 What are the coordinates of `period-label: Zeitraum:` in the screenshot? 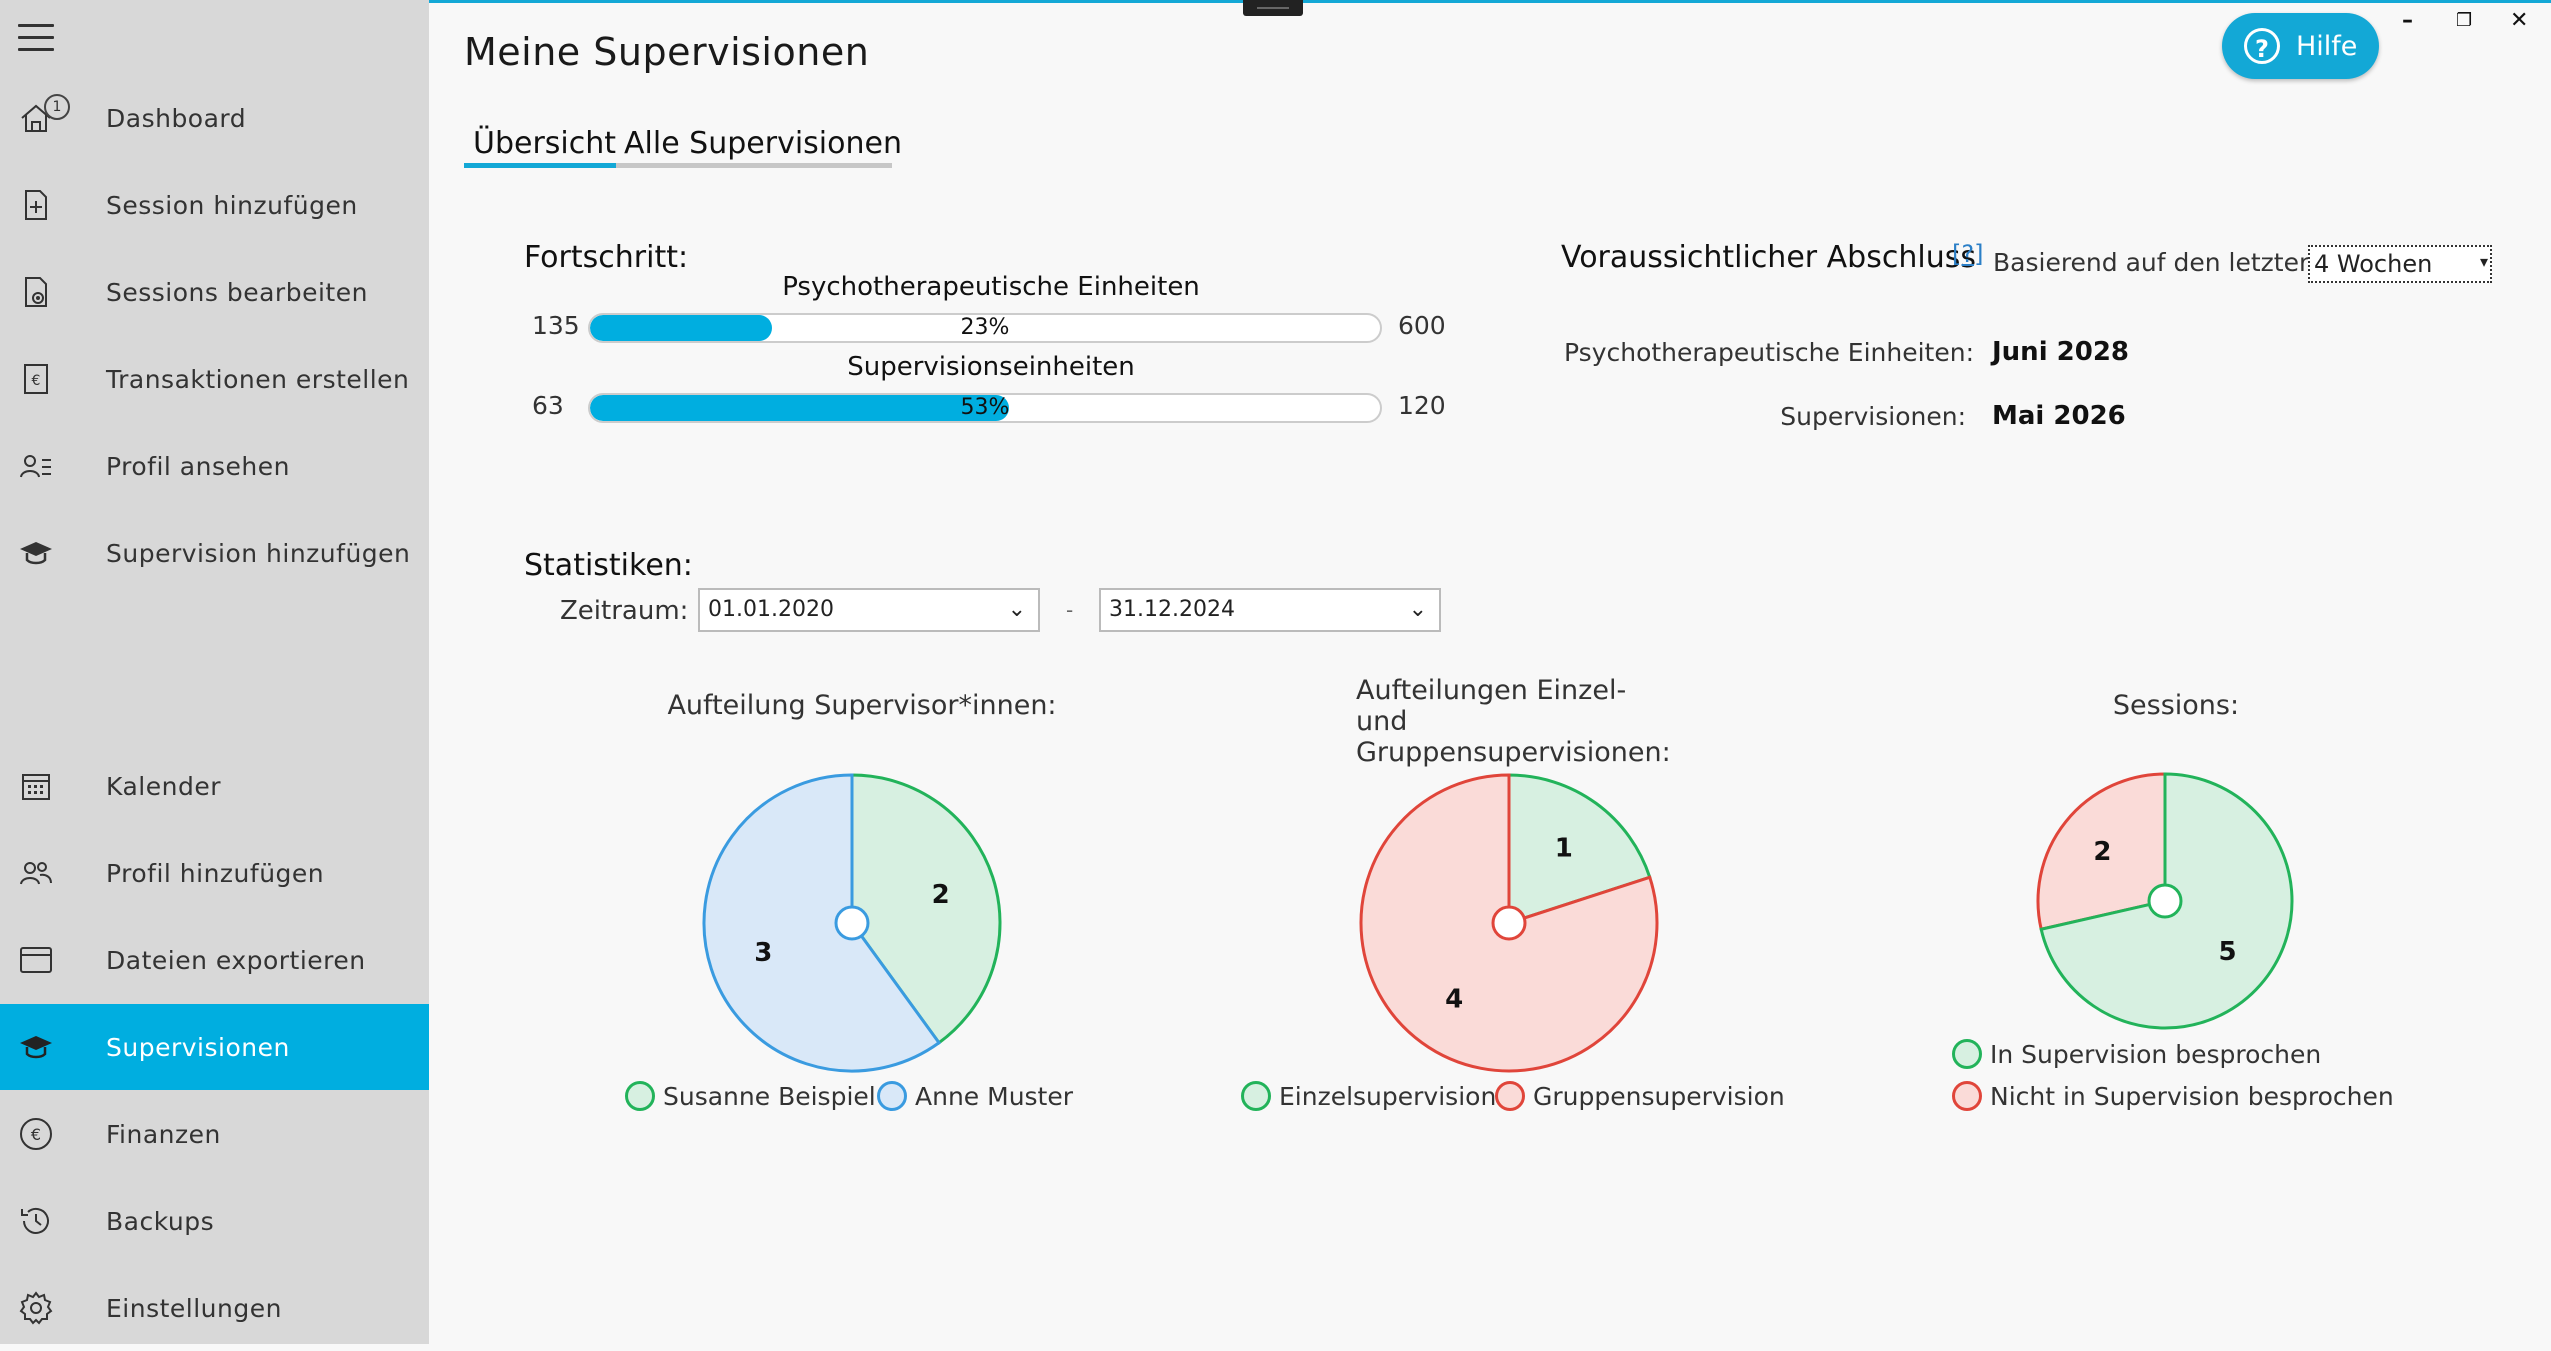 It's located at (624, 611).